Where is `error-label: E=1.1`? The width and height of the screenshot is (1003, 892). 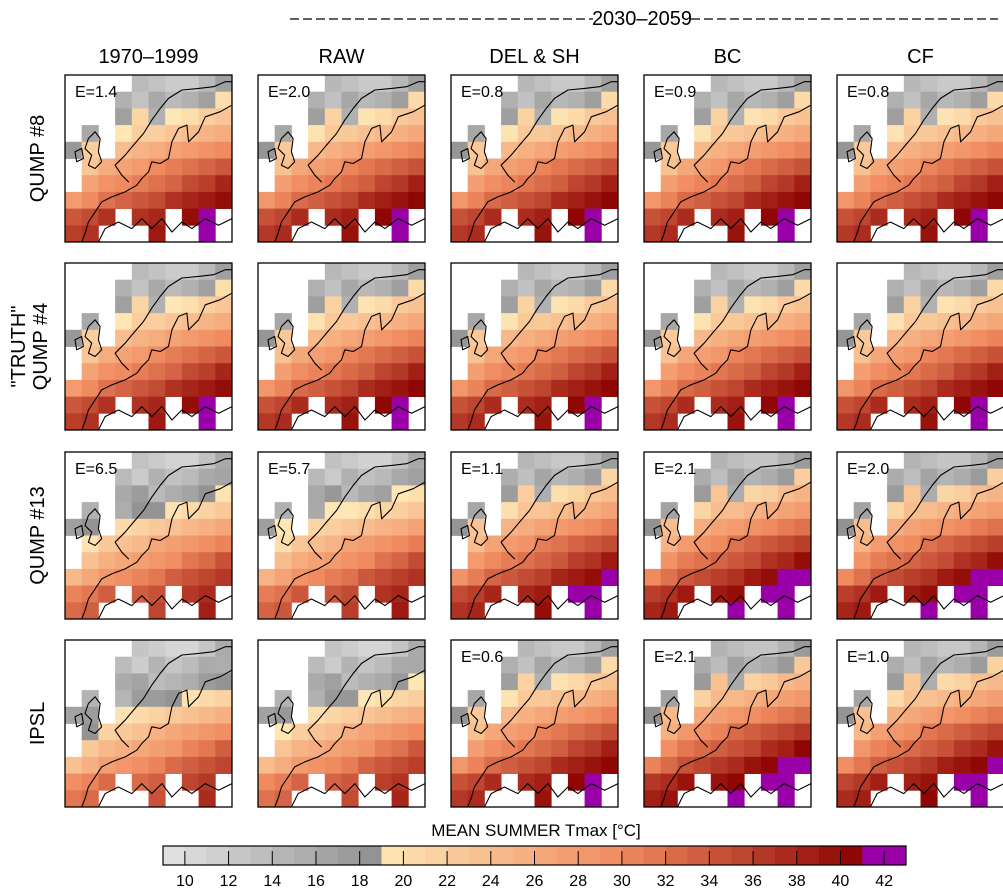 error-label: E=1.1 is located at coordinates (482, 469).